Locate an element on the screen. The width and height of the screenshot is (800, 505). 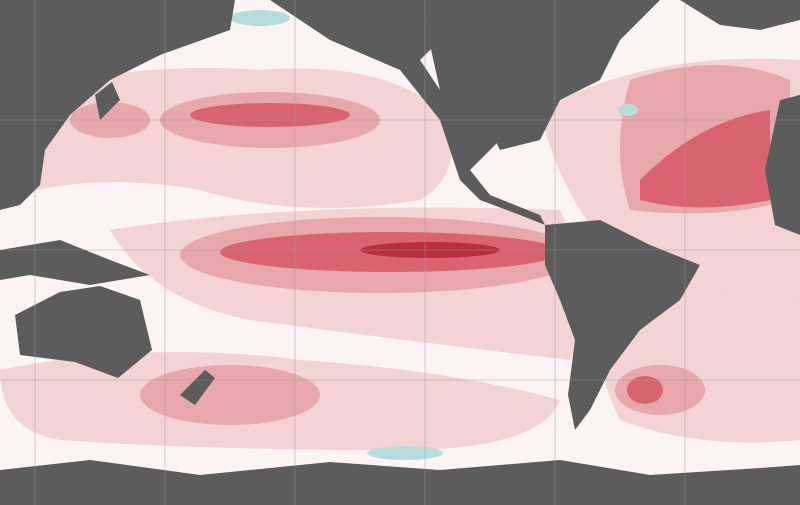
australia is located at coordinates (83, 332).